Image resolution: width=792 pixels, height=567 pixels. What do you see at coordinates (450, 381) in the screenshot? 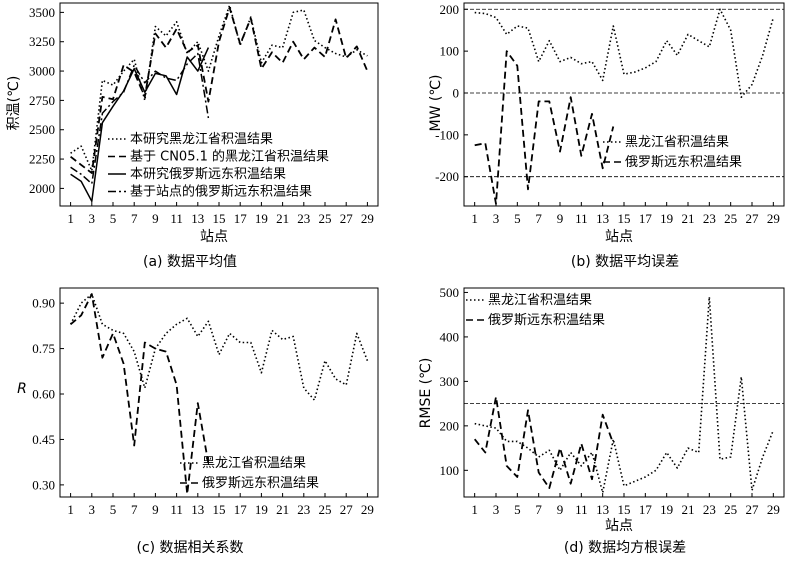
I see `y-tick-label: 300` at bounding box center [450, 381].